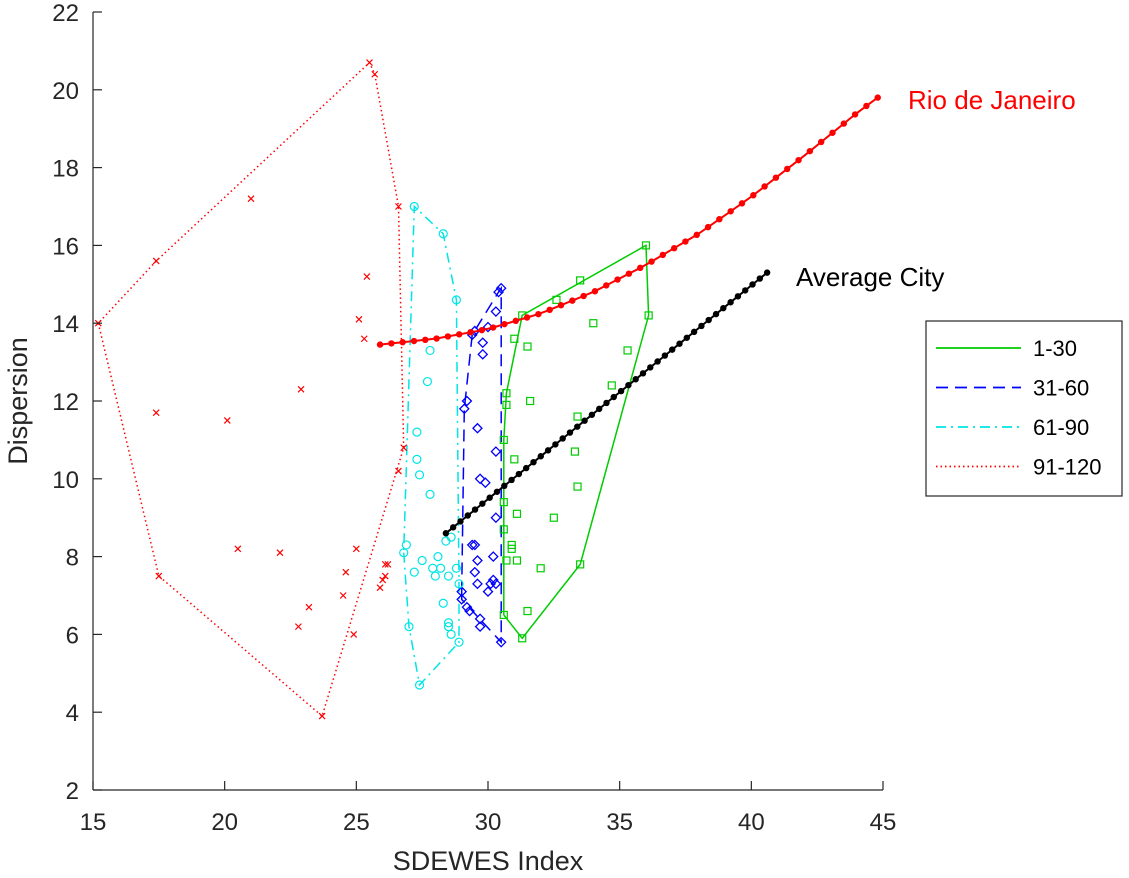  Describe the element at coordinates (65, 91) in the screenshot. I see `y-tick-label: 20` at that location.